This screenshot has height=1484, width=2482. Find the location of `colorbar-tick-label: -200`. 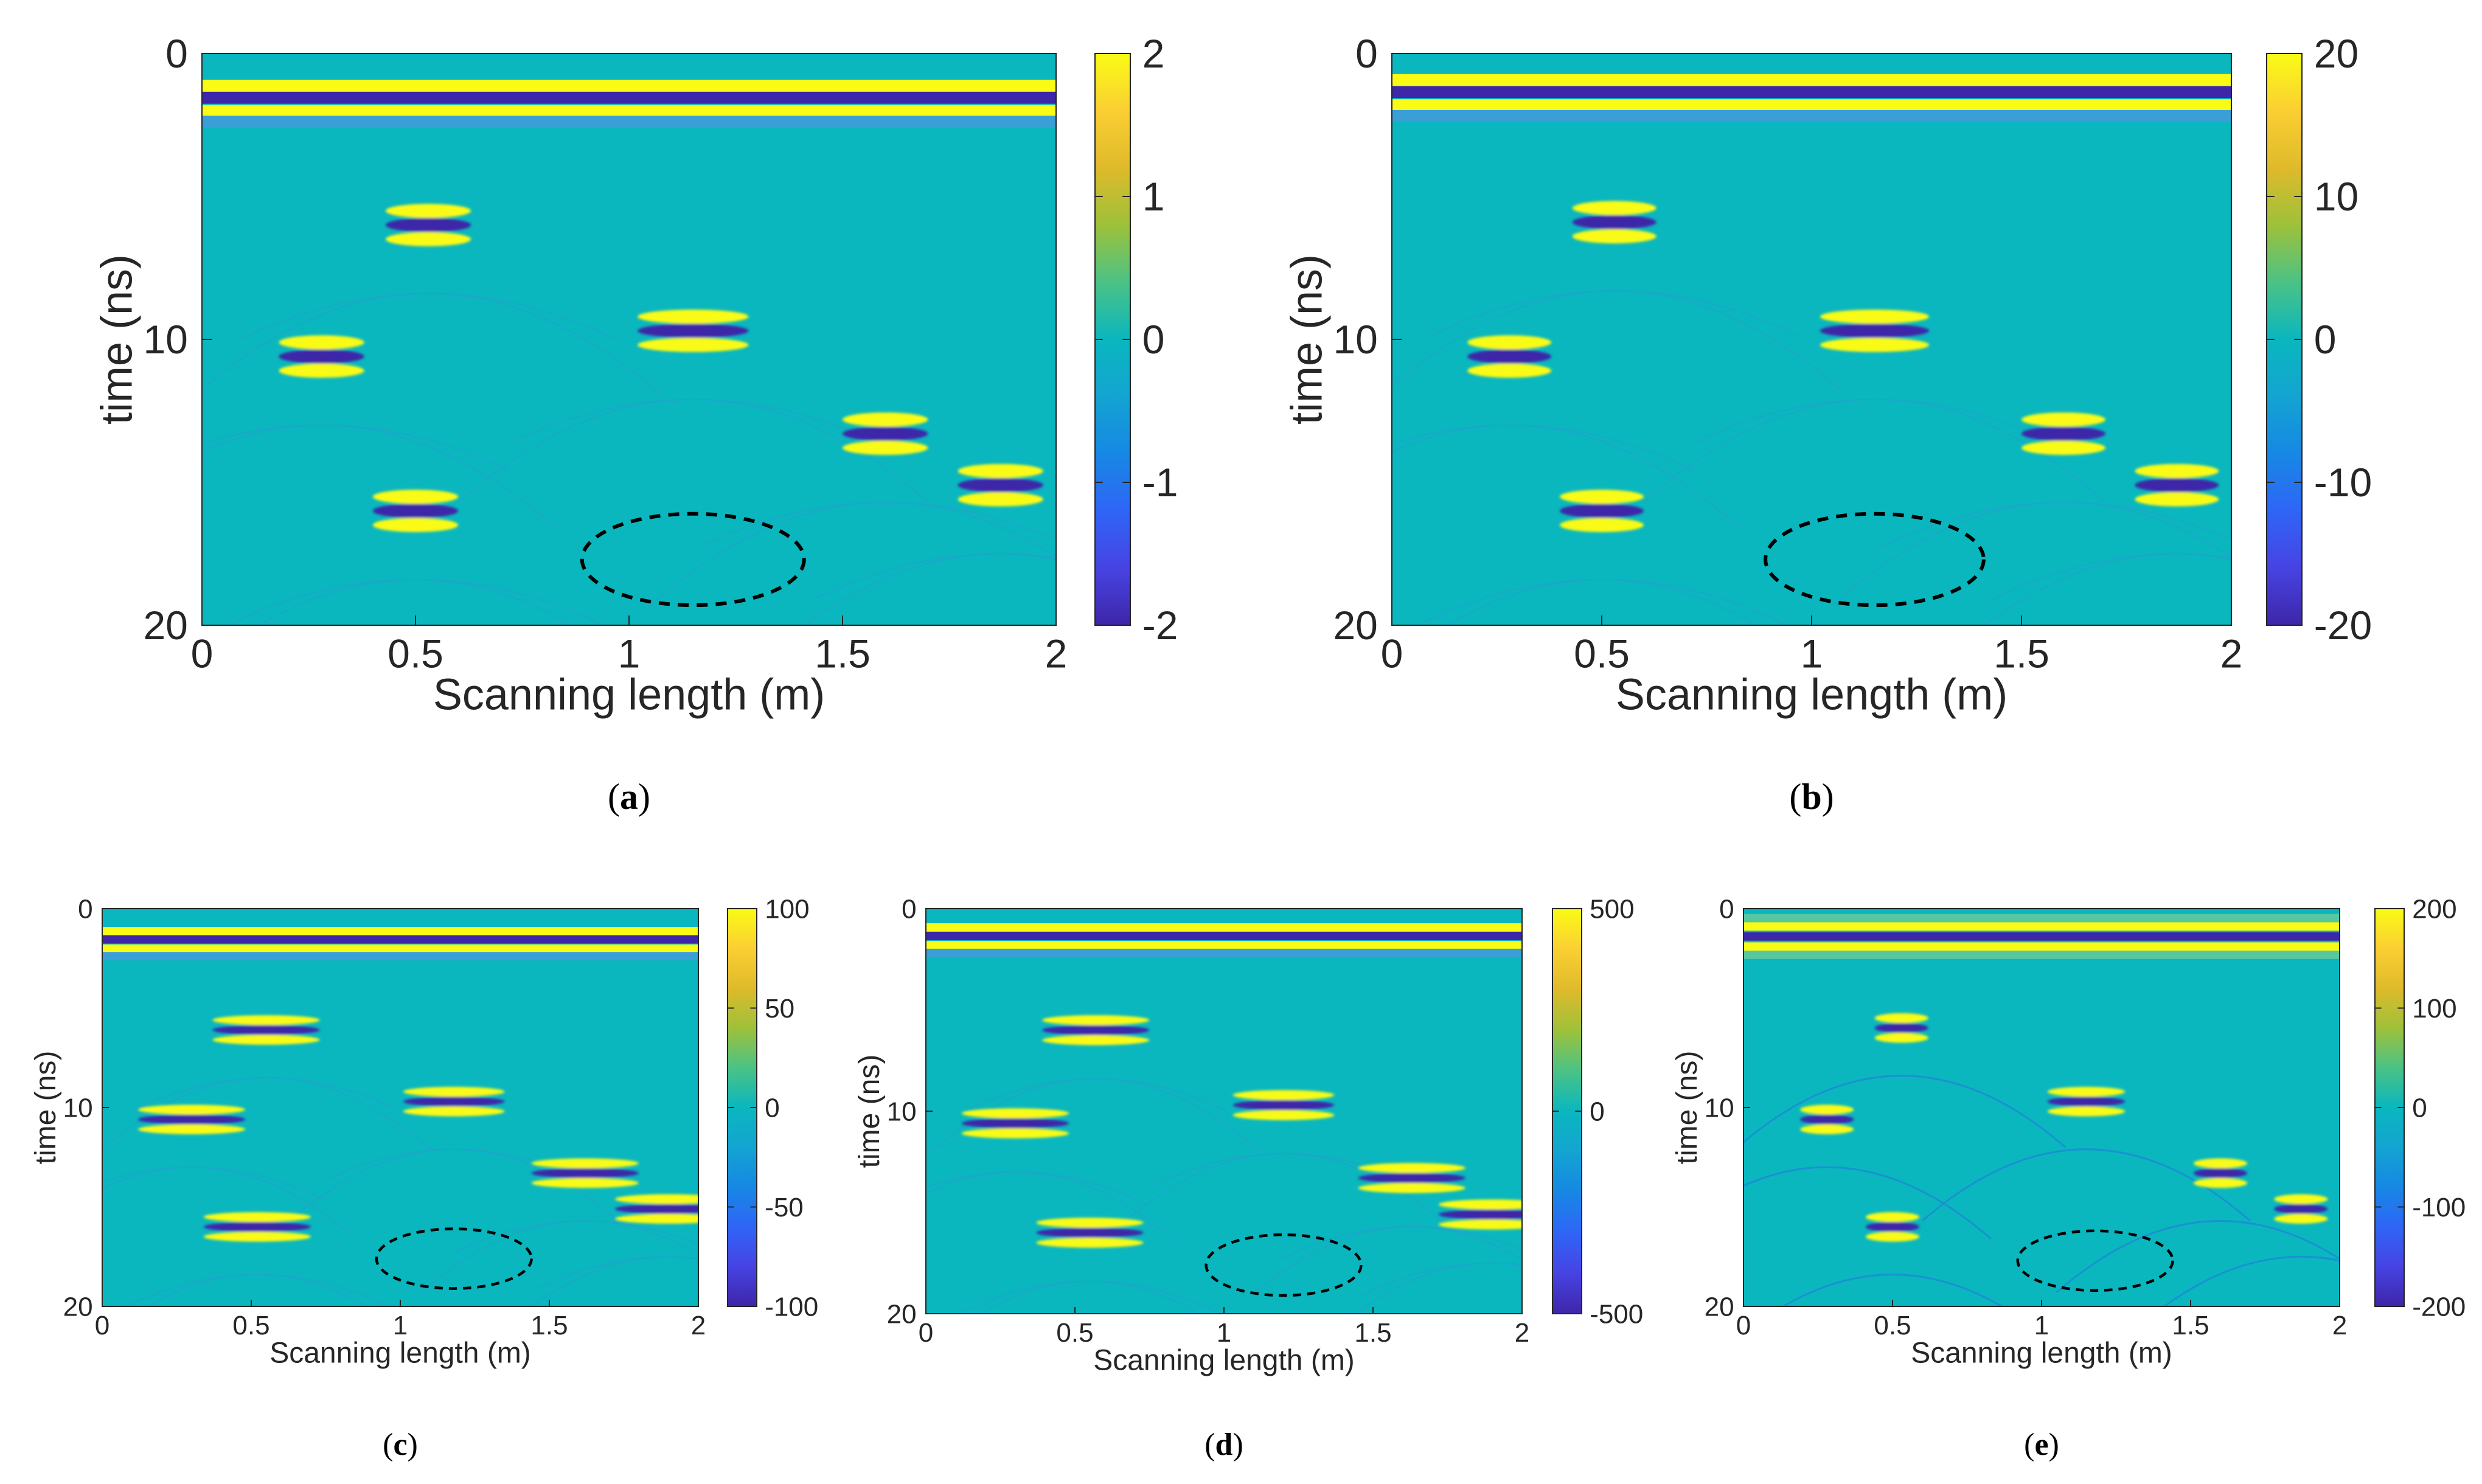

colorbar-tick-label: -200 is located at coordinates (2439, 1307).